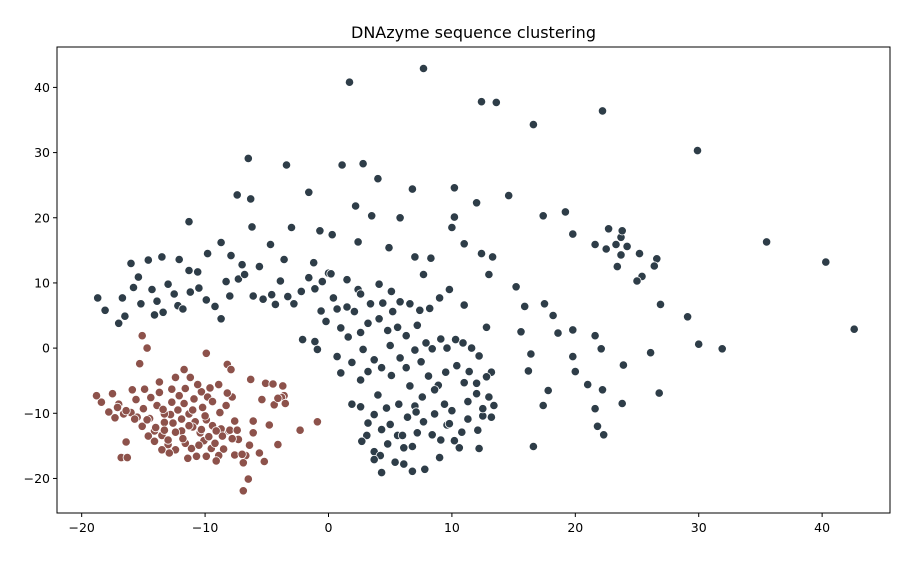 This screenshot has height=566, width=918. What do you see at coordinates (822, 527) in the screenshot?
I see `x-tick-label: 40` at bounding box center [822, 527].